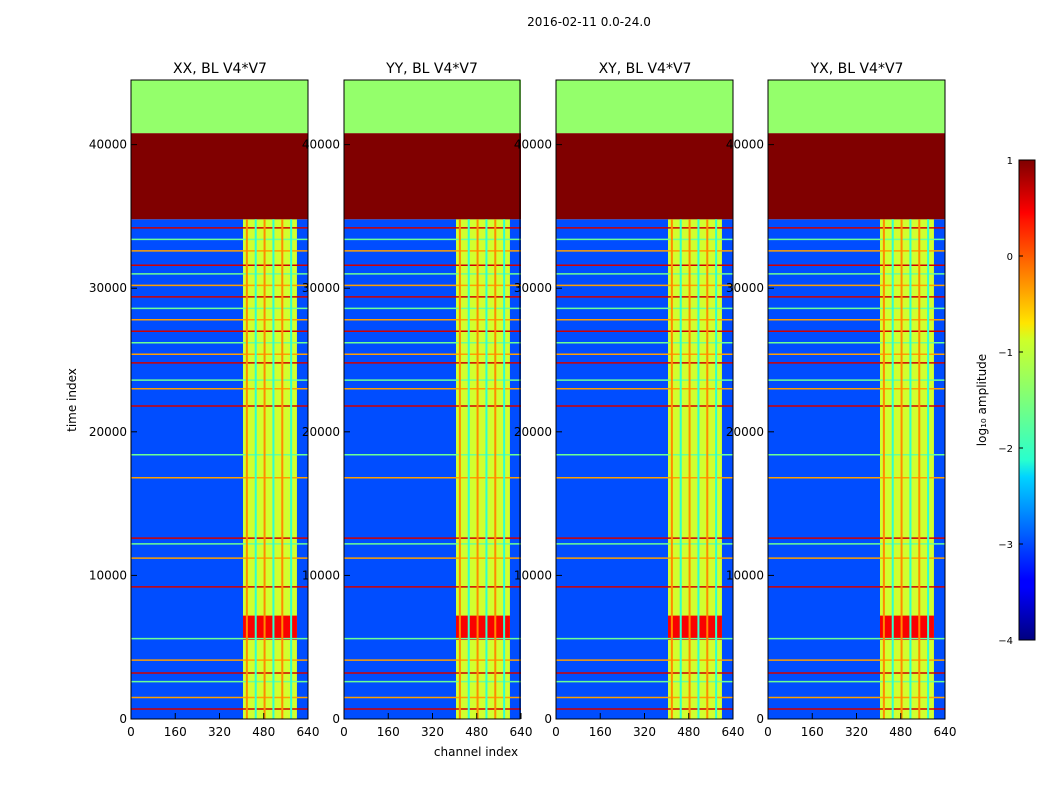 Image resolution: width=1050 pixels, height=800 pixels. Describe the element at coordinates (982, 400) in the screenshot. I see `colorbar-label: log₁₀ amplitude` at that location.